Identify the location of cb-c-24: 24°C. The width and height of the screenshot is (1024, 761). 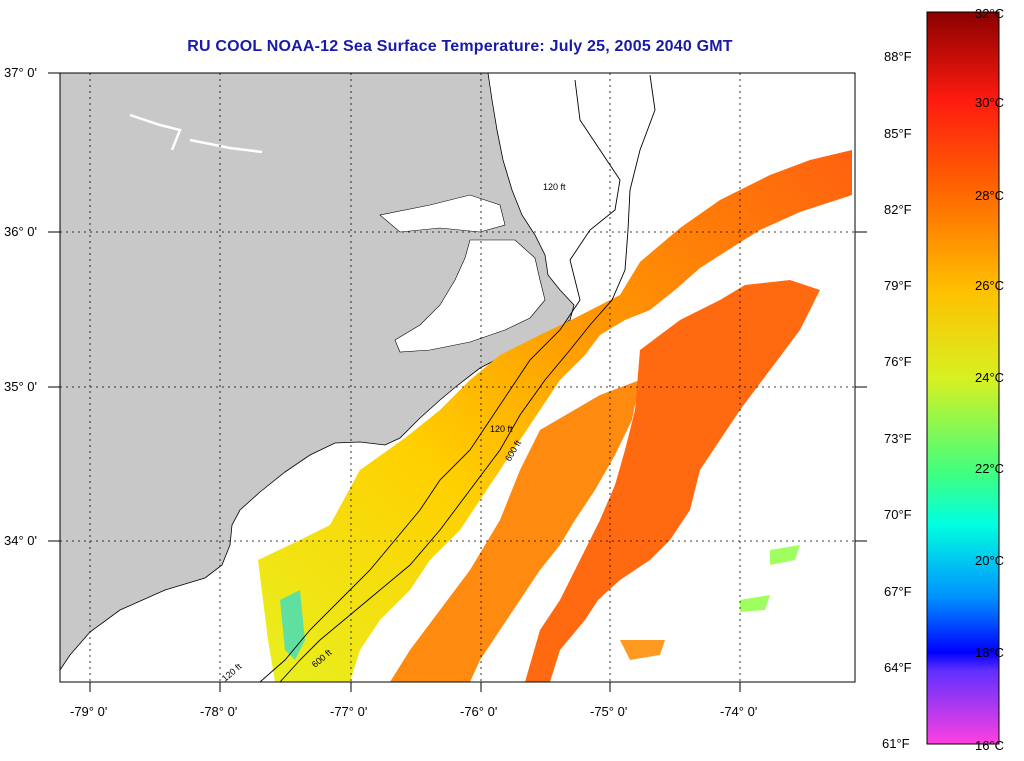
(989, 377).